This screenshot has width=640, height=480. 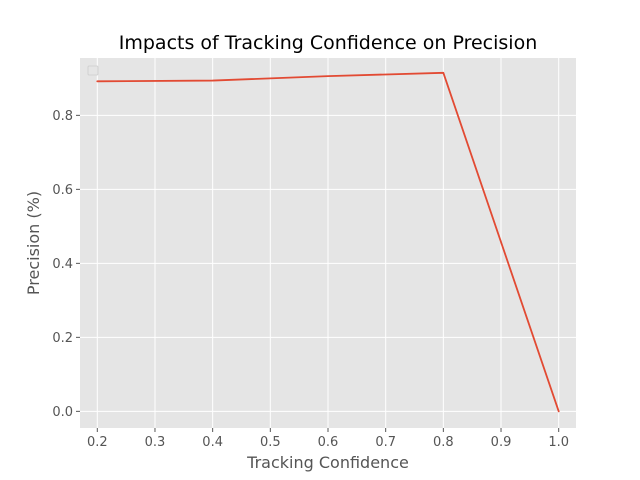 What do you see at coordinates (62, 338) in the screenshot?
I see `y-tick-label: 0.2` at bounding box center [62, 338].